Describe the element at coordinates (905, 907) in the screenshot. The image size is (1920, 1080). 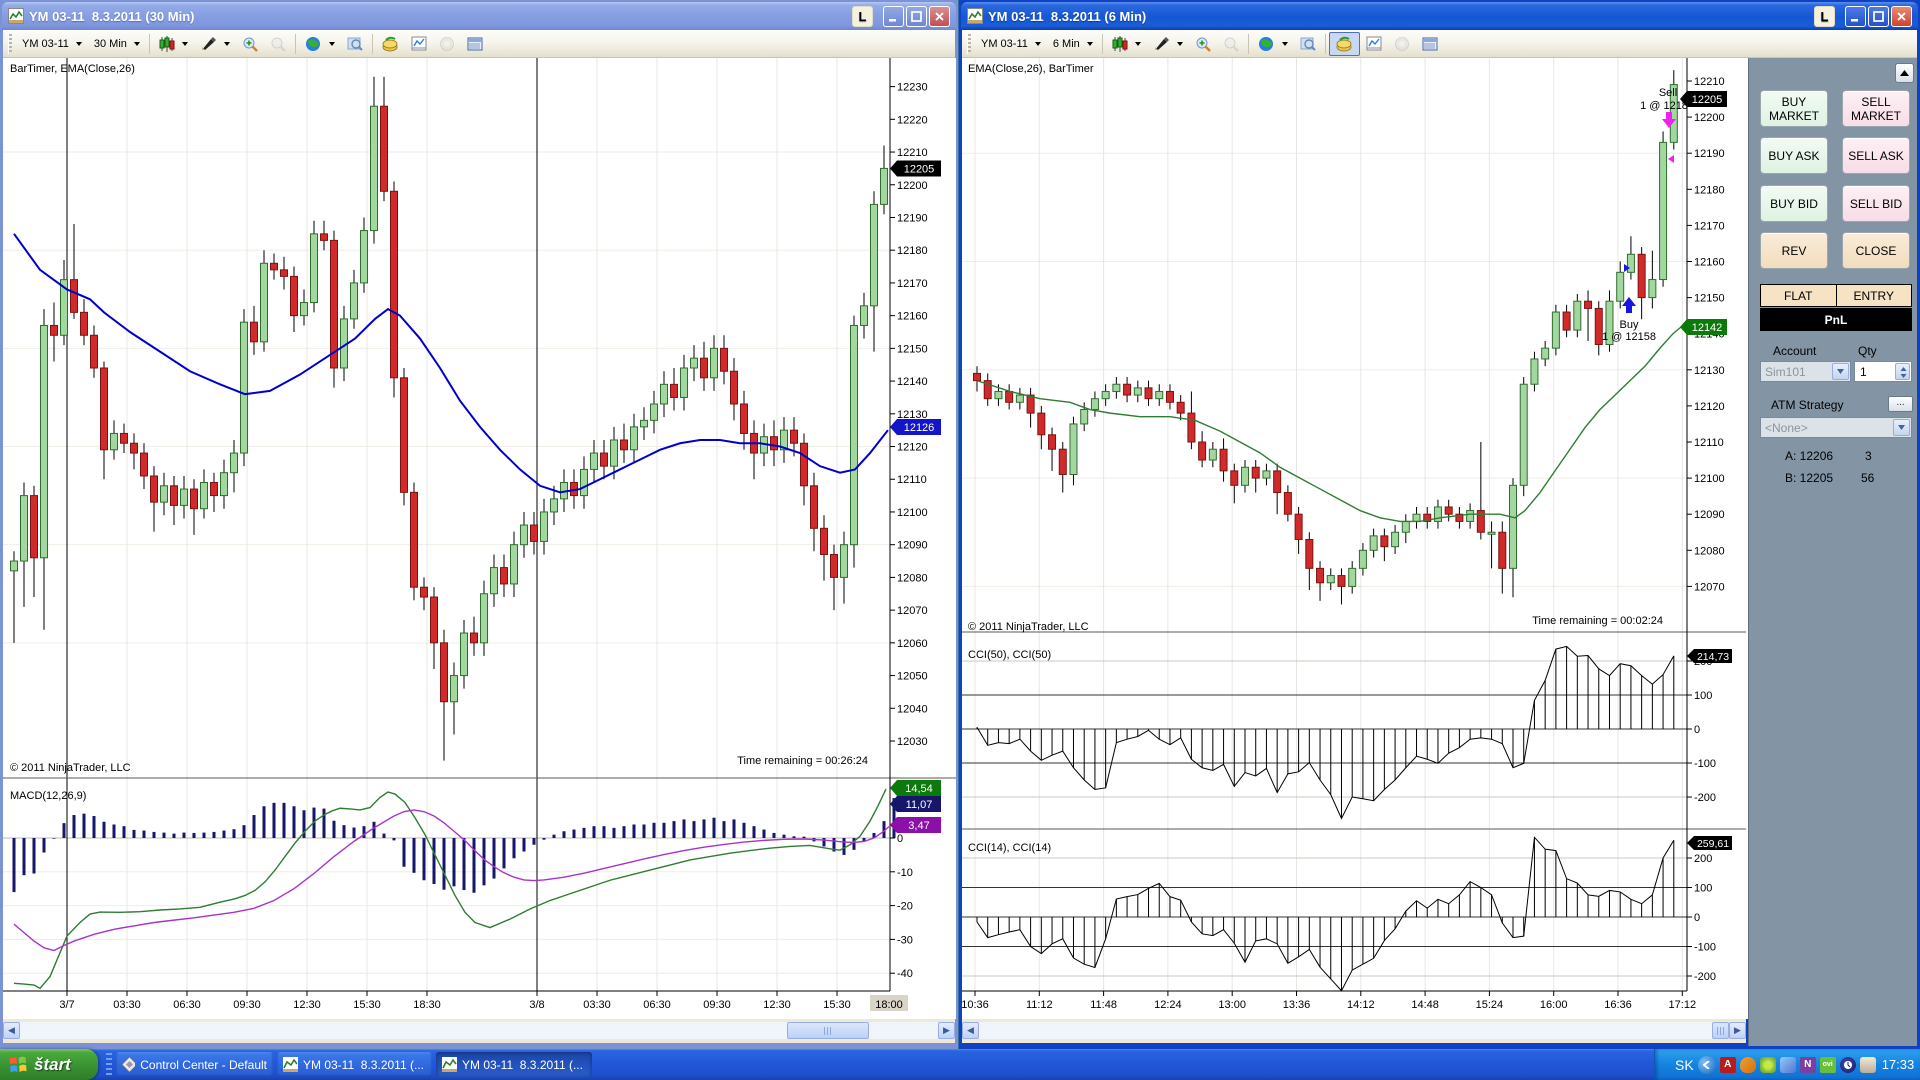
I see `svg-text: -20` at that location.